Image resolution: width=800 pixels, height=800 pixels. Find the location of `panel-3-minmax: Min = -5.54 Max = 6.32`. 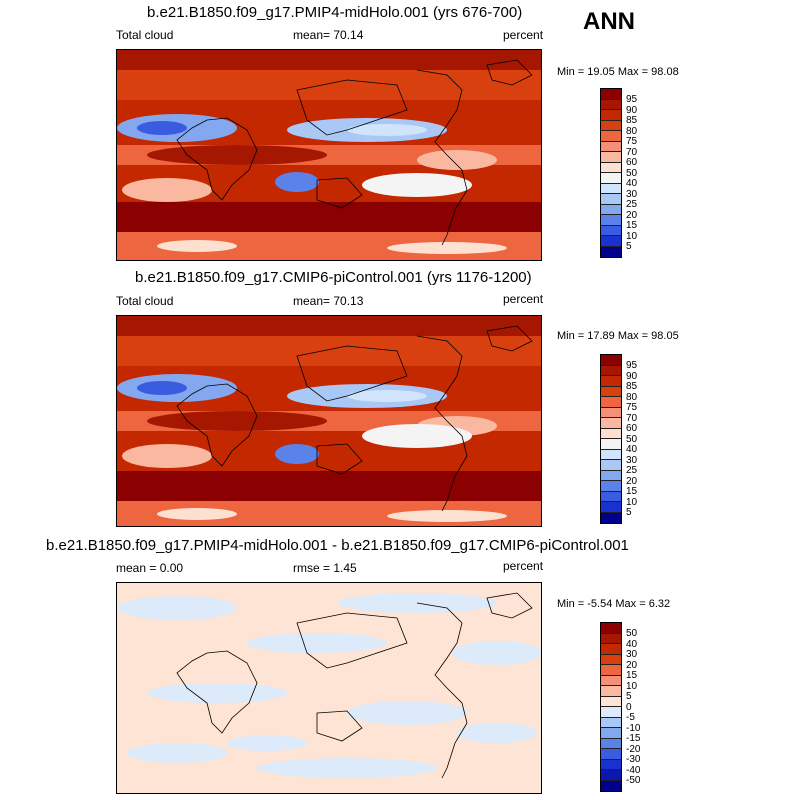

panel-3-minmax: Min = -5.54 Max = 6.32 is located at coordinates (614, 604).